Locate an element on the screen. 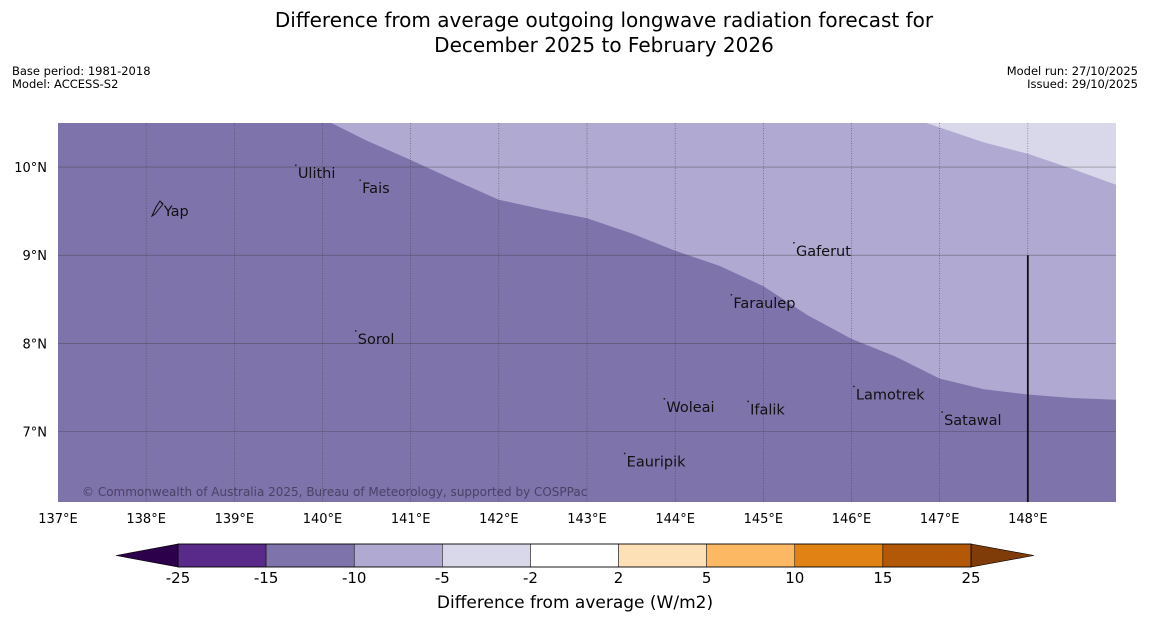 The height and width of the screenshot is (644, 1150). meta-left: Base period: 1981-2018 Model: ACCESS-S2 is located at coordinates (81, 78).